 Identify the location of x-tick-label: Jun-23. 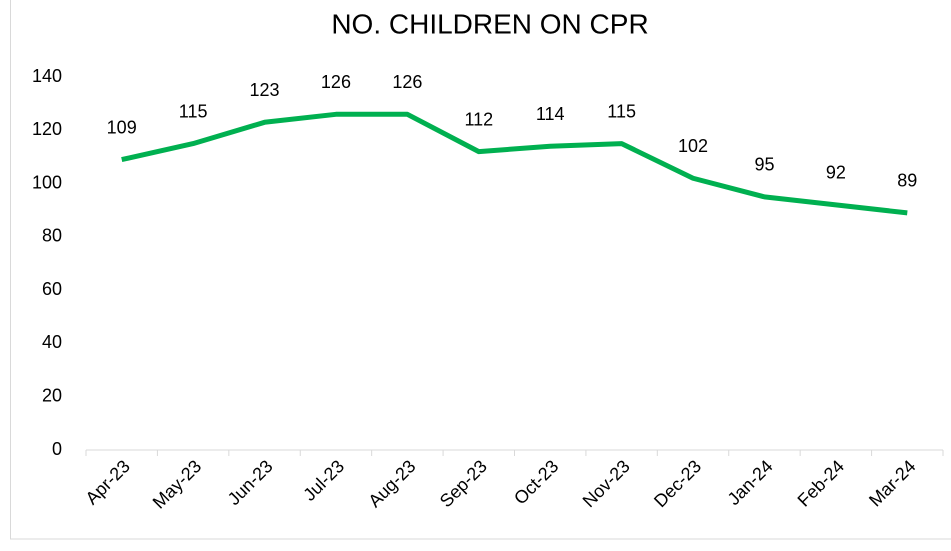
(250, 482).